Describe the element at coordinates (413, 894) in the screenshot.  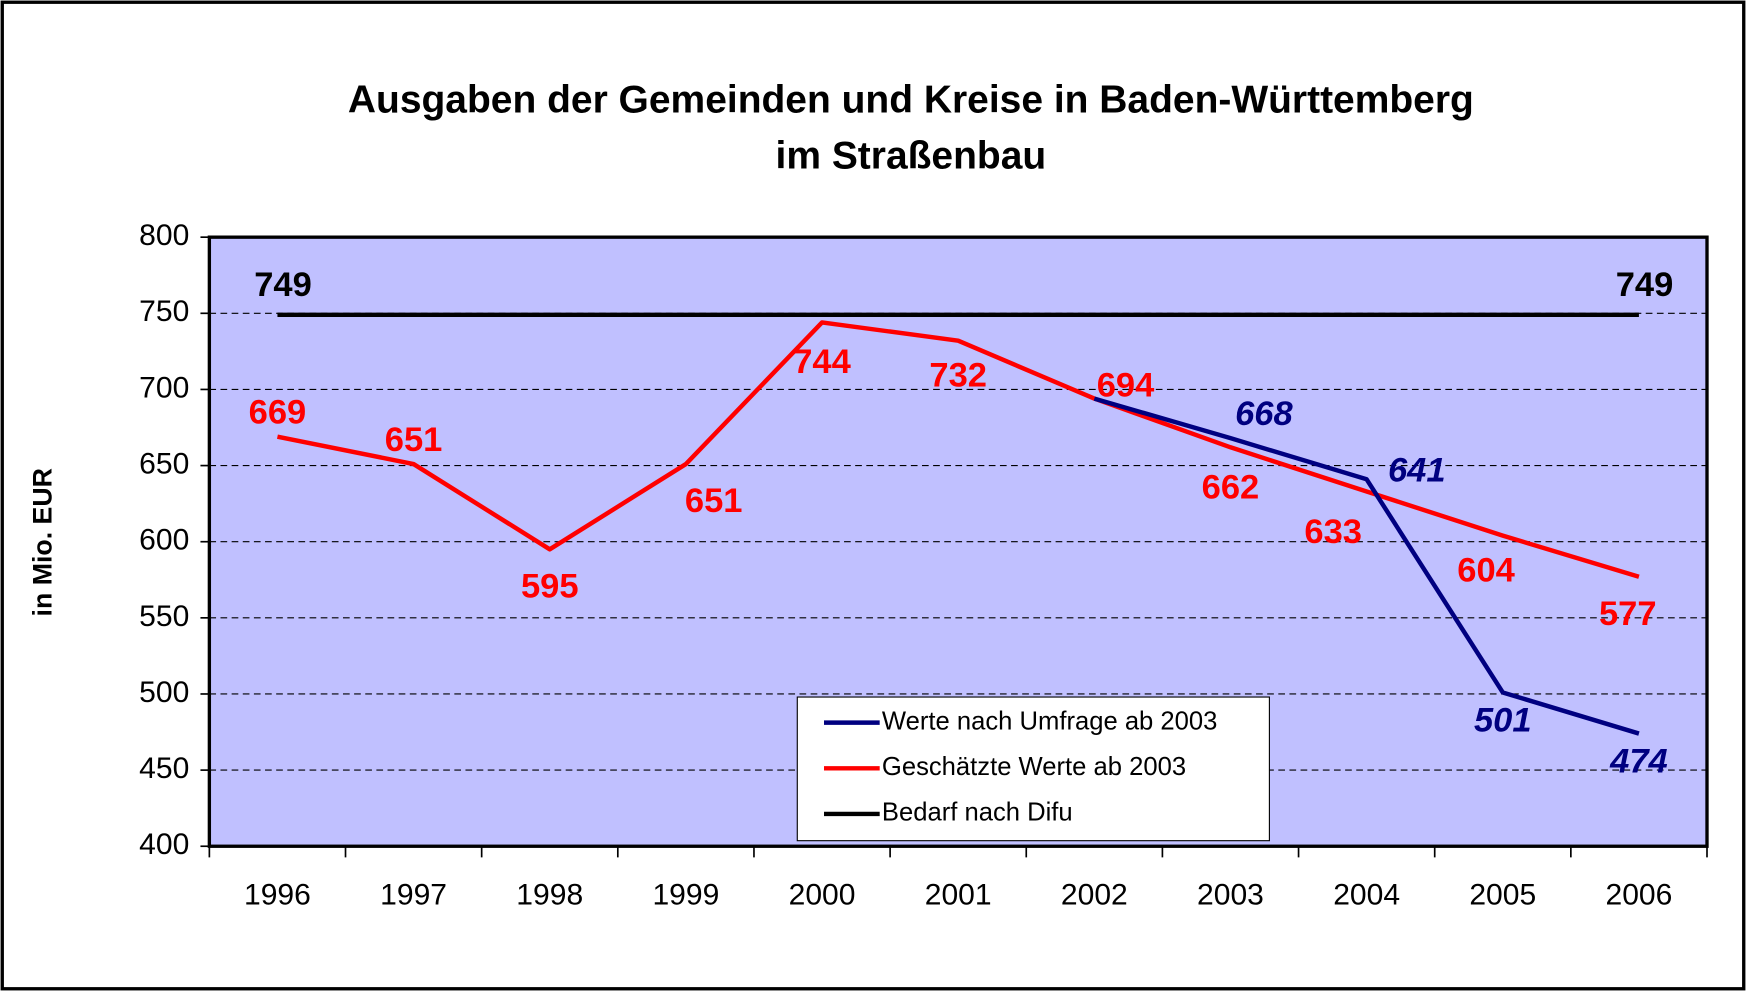
I see `x-tick-label: 1997` at that location.